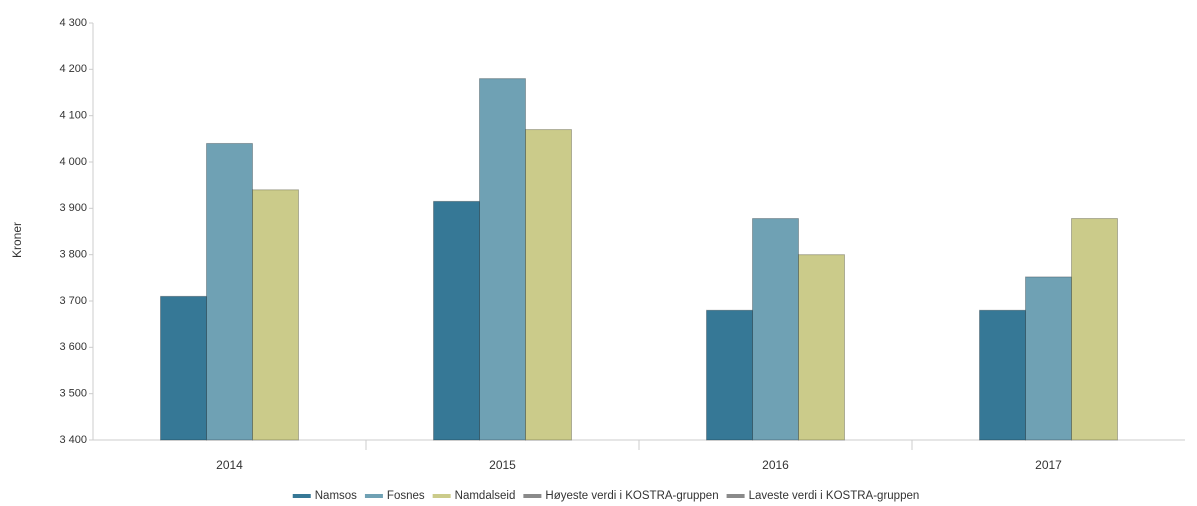 The width and height of the screenshot is (1197, 506). I want to click on legend-label: Laveste verdi i KOSTRA-gruppen, so click(834, 496).